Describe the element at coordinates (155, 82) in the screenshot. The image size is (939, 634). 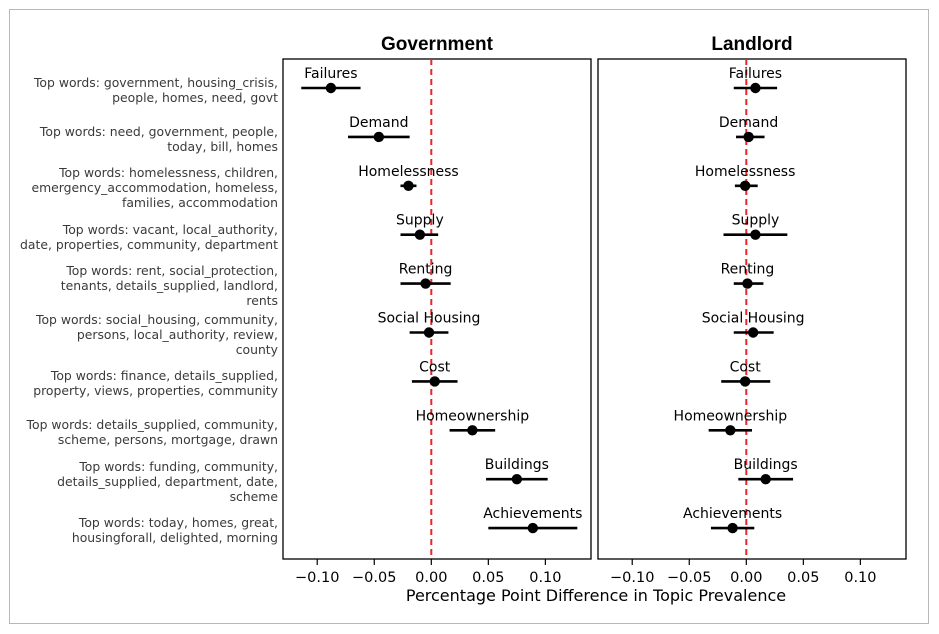
I see `row-label-line: Top words: government, housing_crisis,` at that location.